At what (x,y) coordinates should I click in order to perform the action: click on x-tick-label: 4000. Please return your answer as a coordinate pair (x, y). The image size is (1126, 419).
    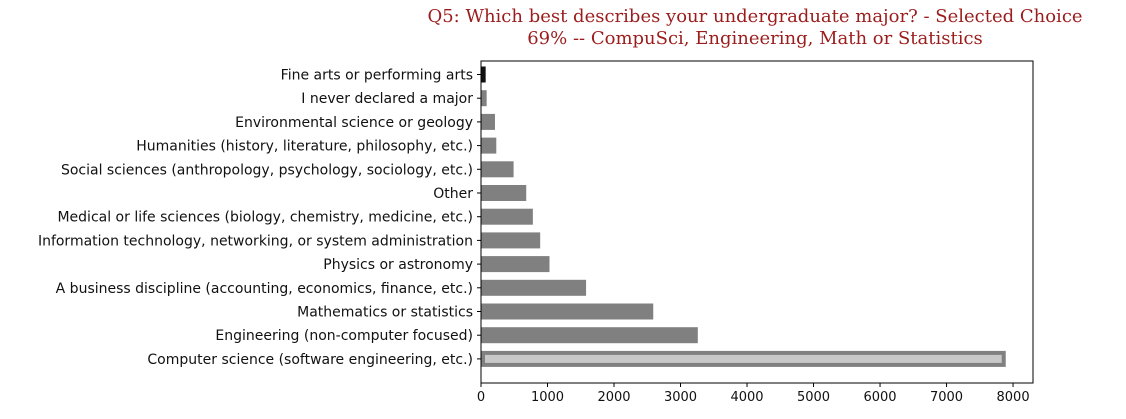
    Looking at the image, I should click on (746, 397).